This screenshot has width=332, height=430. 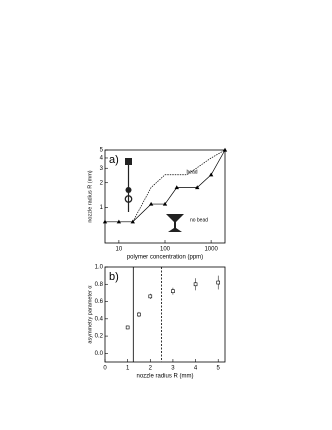 What do you see at coordinates (165, 258) in the screenshot?
I see `x-axis-label: polymer concentration (ppm)` at bounding box center [165, 258].